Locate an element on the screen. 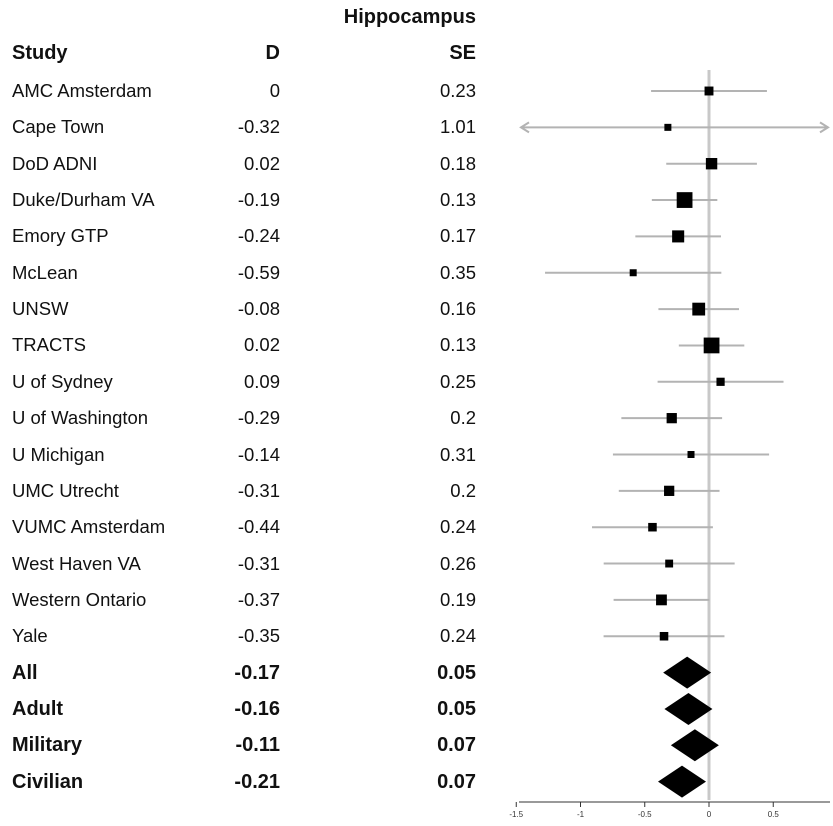 This screenshot has width=833, height=826. table-row: AMC Amsterdam 0 0.23 is located at coordinates (245, 91).